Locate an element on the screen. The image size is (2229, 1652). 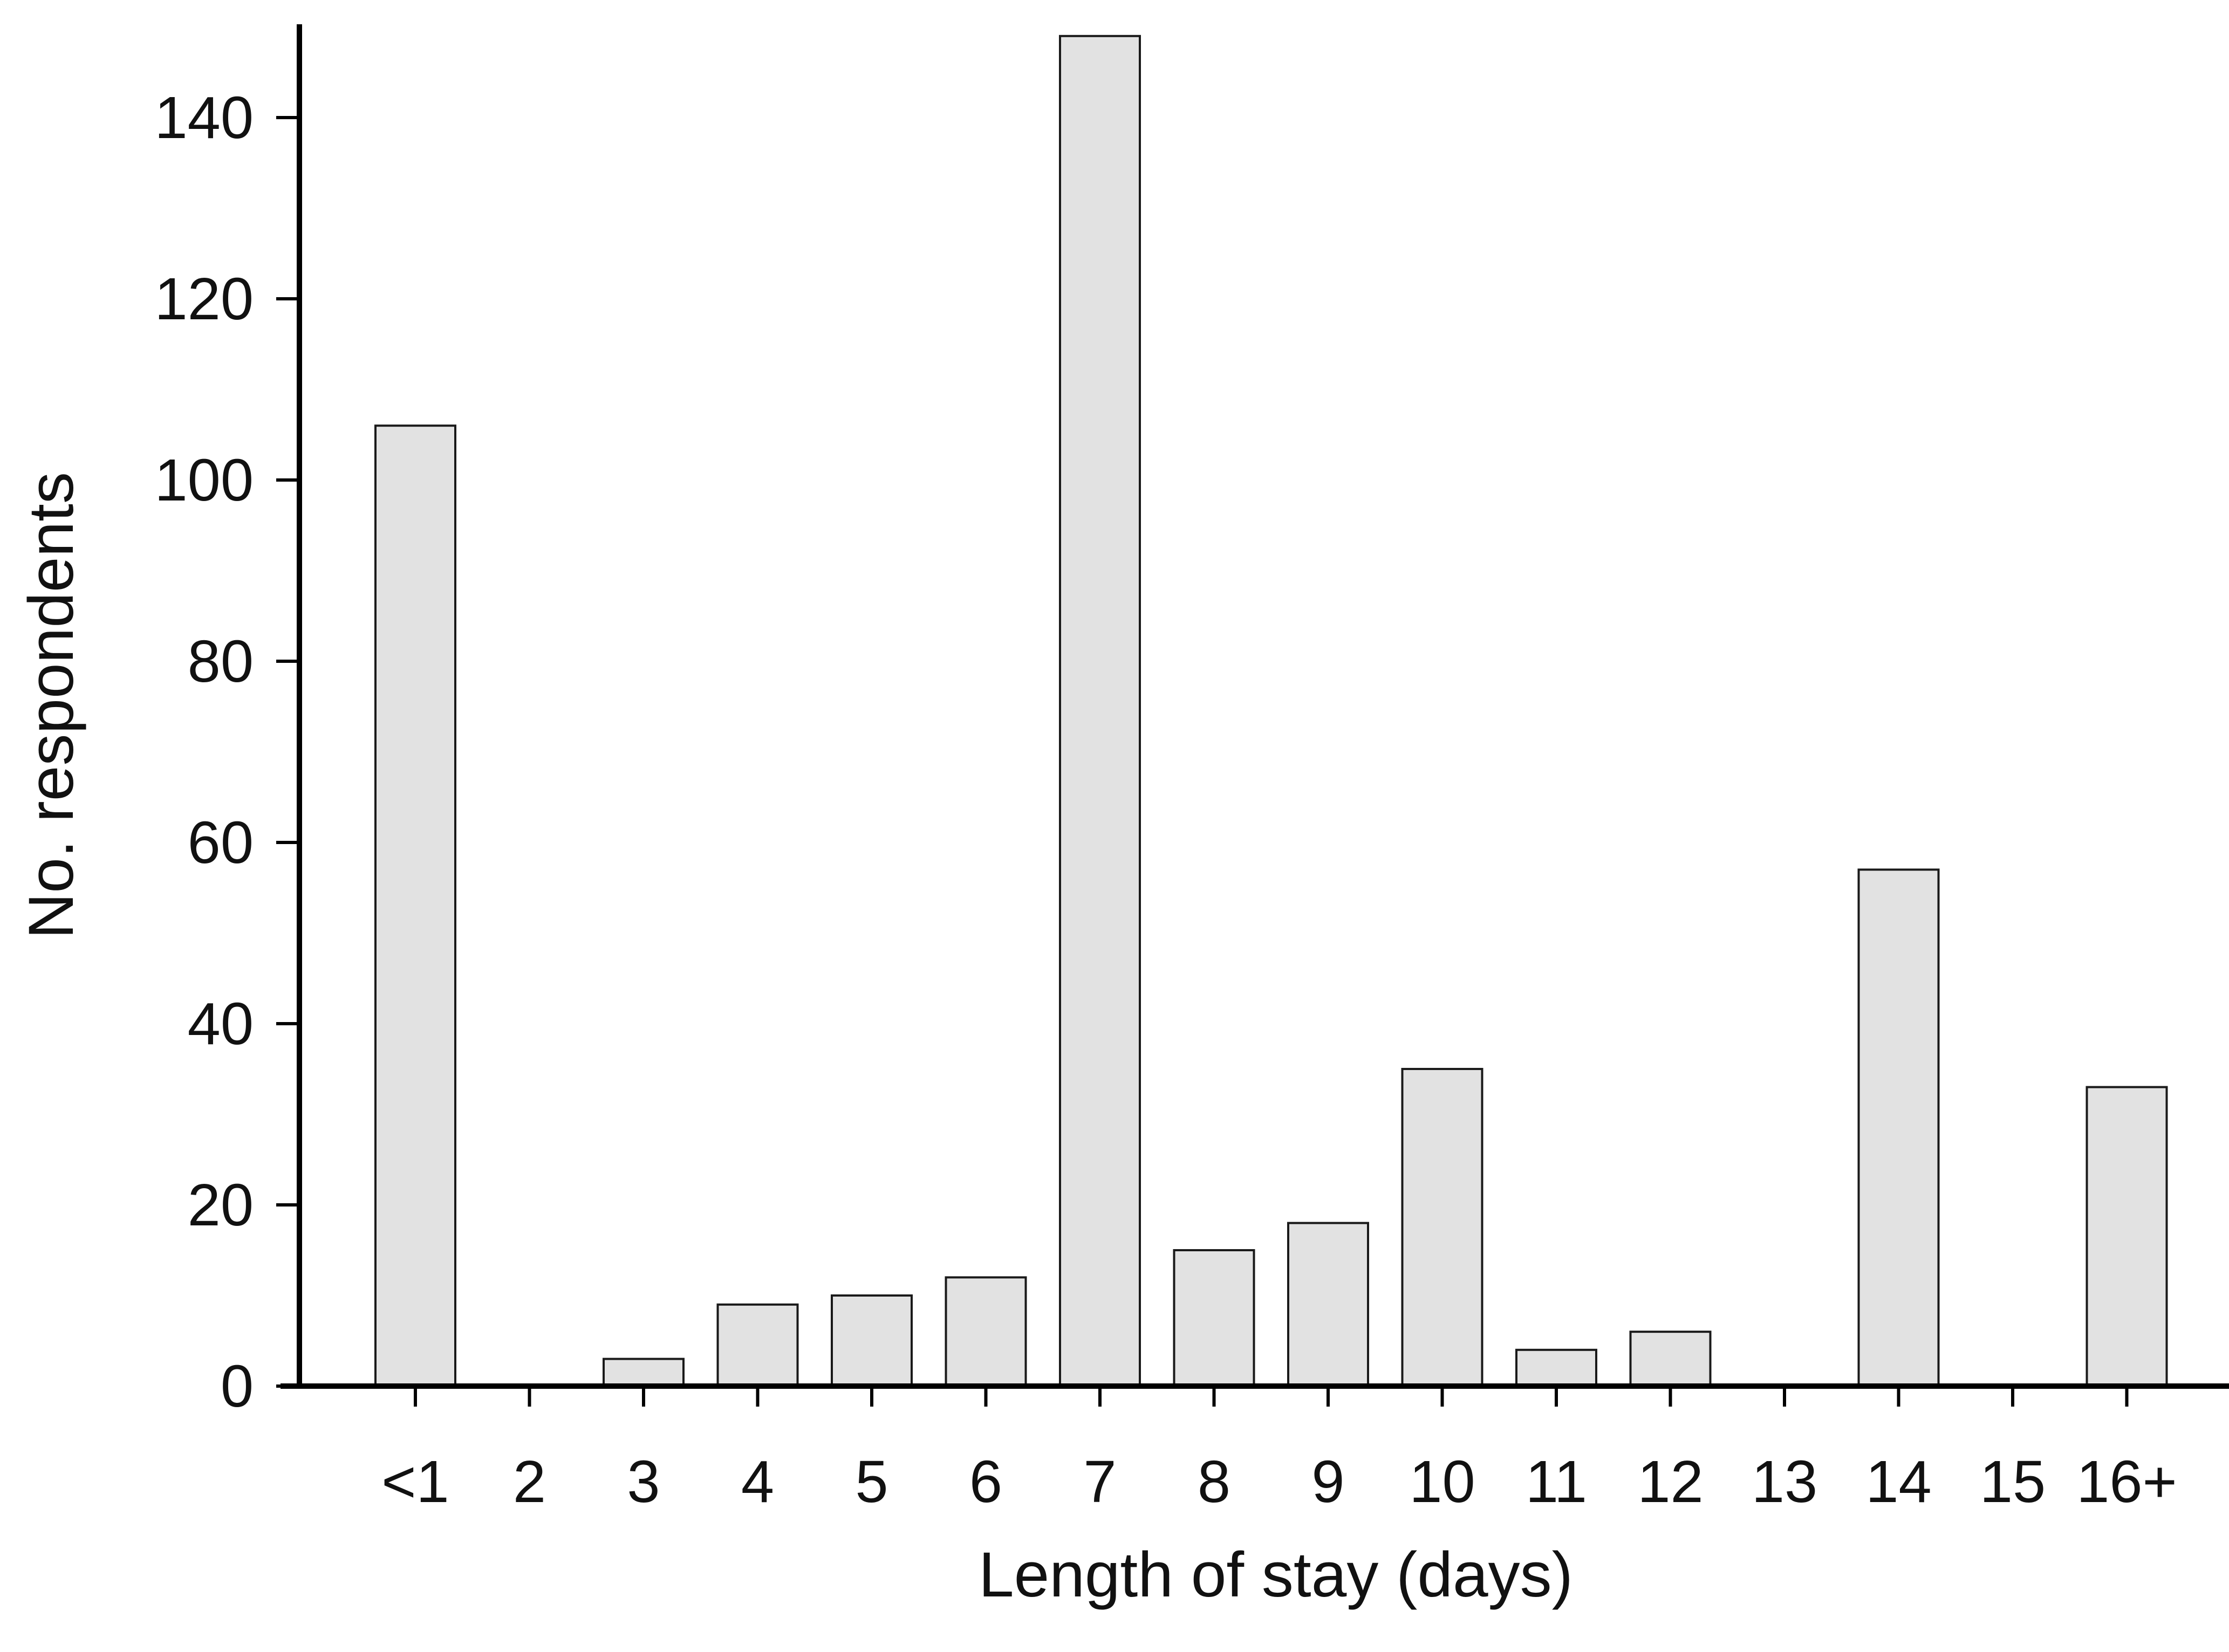
x-tick-label-2: 3 is located at coordinates (643, 1482).